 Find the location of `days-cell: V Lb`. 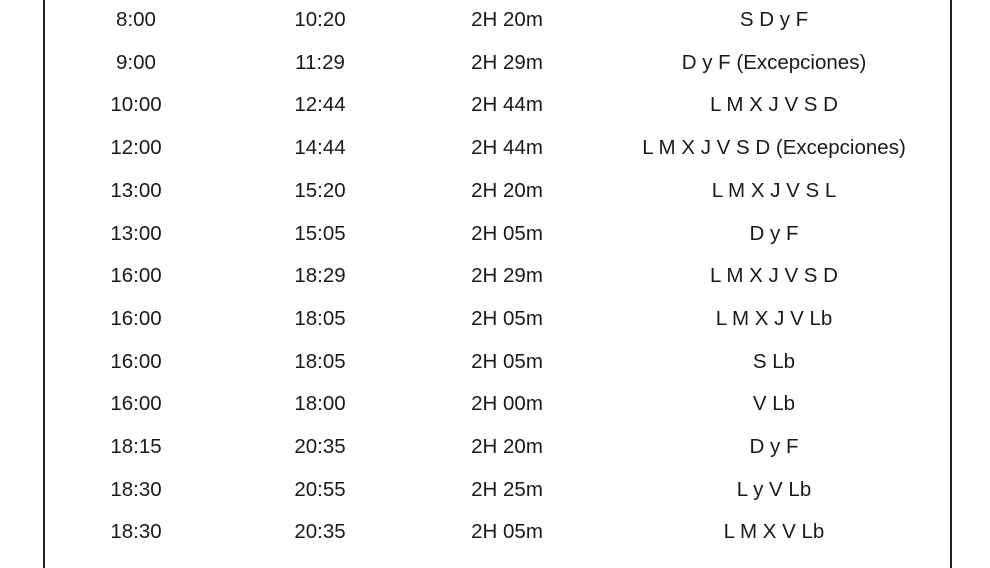

days-cell: V Lb is located at coordinates (774, 404).